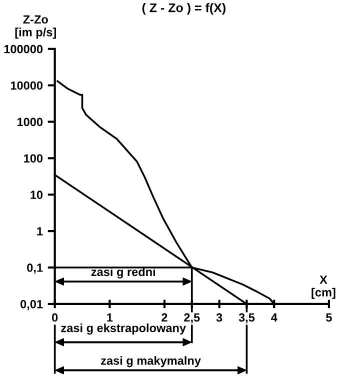 Image resolution: width=347 pixels, height=379 pixels. What do you see at coordinates (40, 231) in the screenshot?
I see `y-tick-label: 1` at bounding box center [40, 231].